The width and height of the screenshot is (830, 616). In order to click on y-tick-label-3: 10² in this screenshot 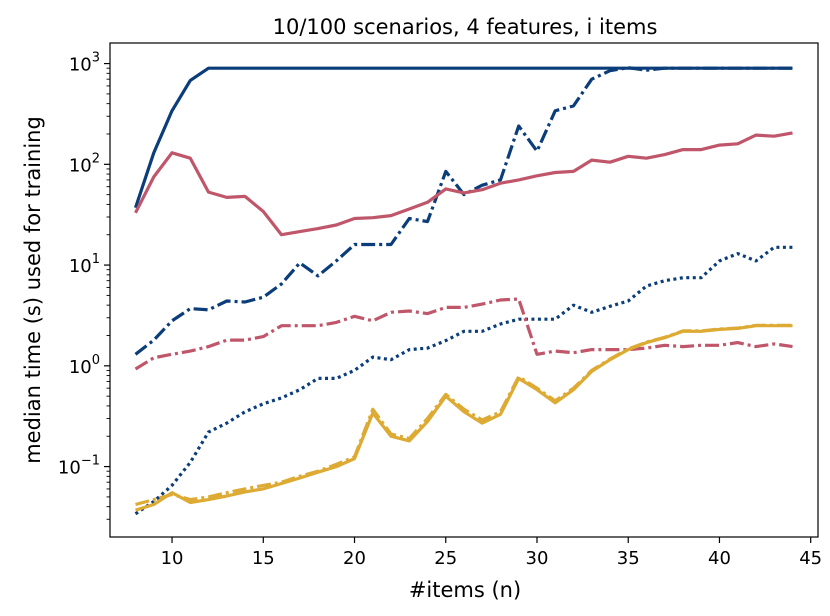, I will do `click(84, 163)`.